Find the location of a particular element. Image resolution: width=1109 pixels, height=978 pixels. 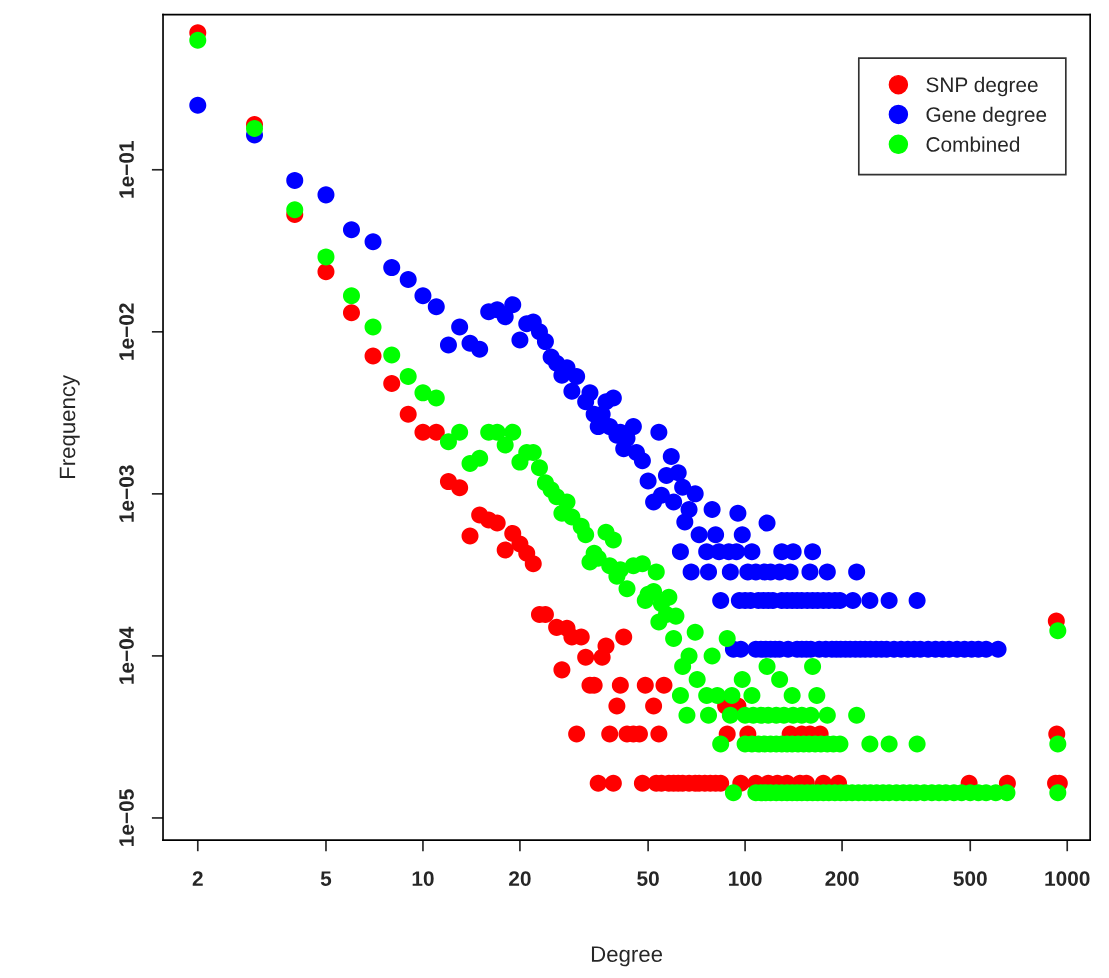

y-tick-label: 1e−01 is located at coordinates (126, 169).